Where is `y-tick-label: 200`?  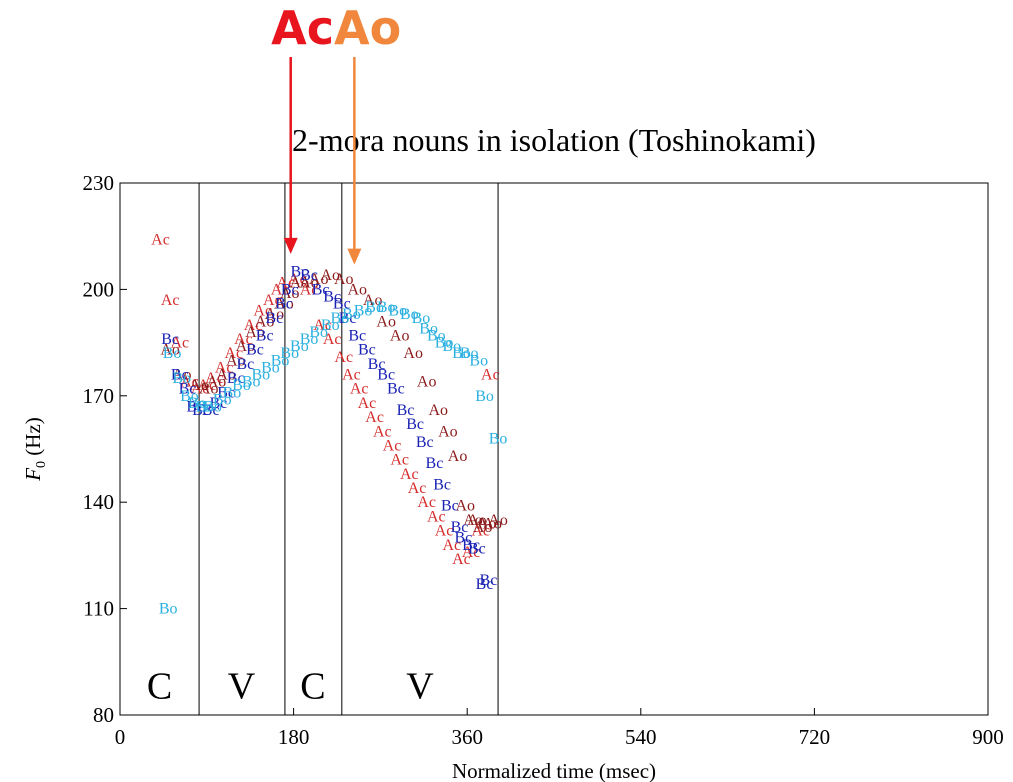
y-tick-label: 200 is located at coordinates (99, 289).